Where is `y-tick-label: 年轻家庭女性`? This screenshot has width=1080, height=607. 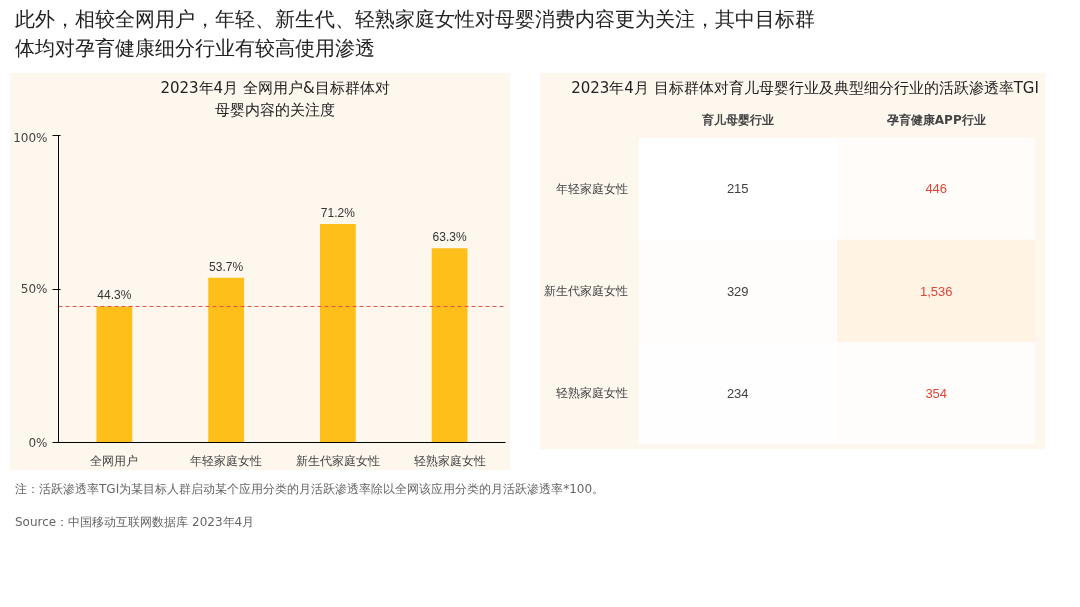
y-tick-label: 年轻家庭女性 is located at coordinates (591, 188).